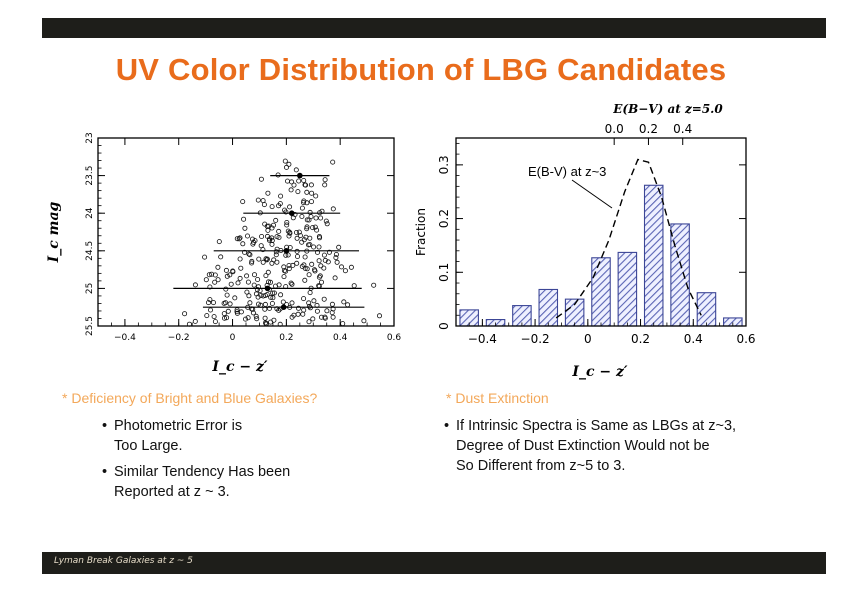 The height and width of the screenshot is (594, 842). I want to click on histogram-x-tick-label: 0.4, so click(693, 339).